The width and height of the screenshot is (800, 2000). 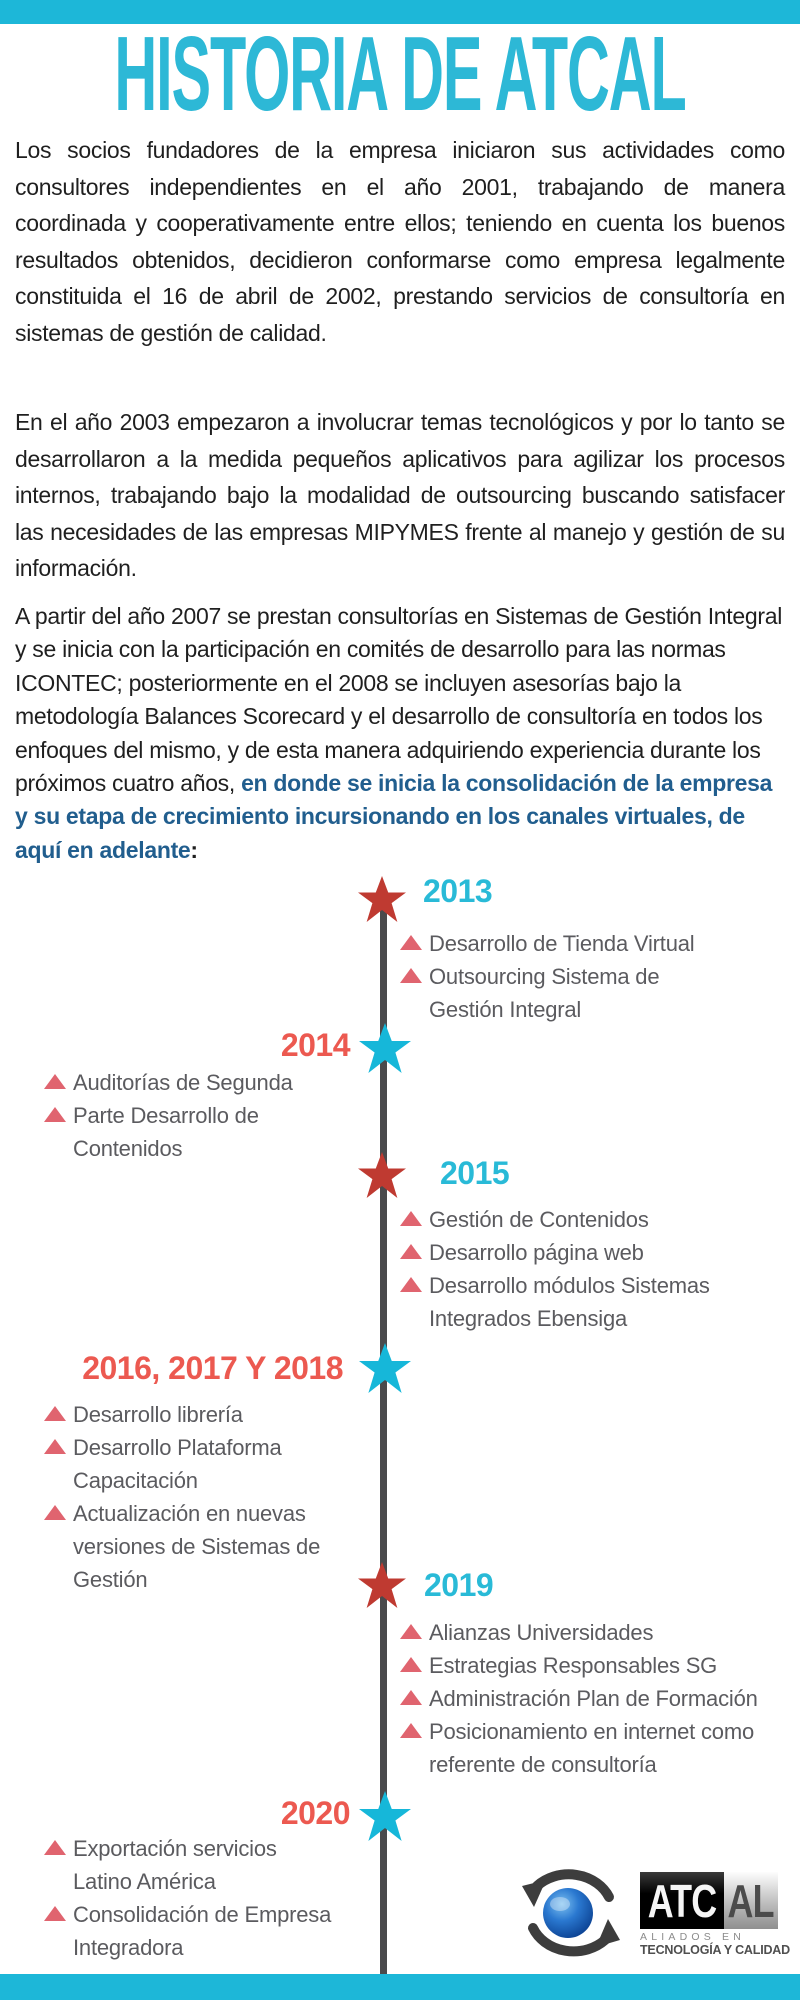 What do you see at coordinates (596, 993) in the screenshot?
I see `timeline-item: Outsourcing Sistema de Gestión Integral` at bounding box center [596, 993].